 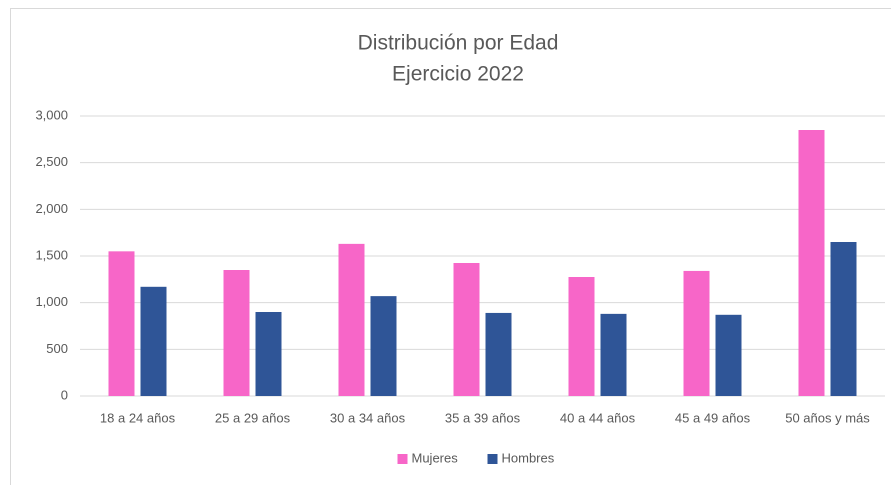 What do you see at coordinates (458, 43) in the screenshot?
I see `chart-title: Distribución por Edad` at bounding box center [458, 43].